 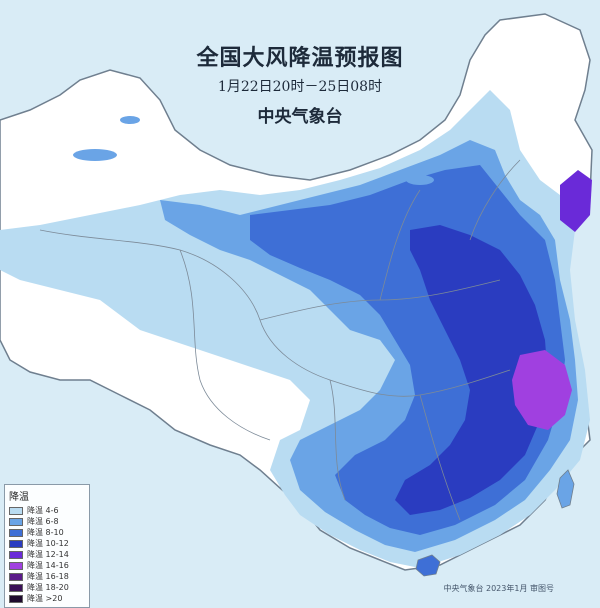 I want to click on map-time-range: 1月22日20时－25日08时, so click(x=300, y=86).